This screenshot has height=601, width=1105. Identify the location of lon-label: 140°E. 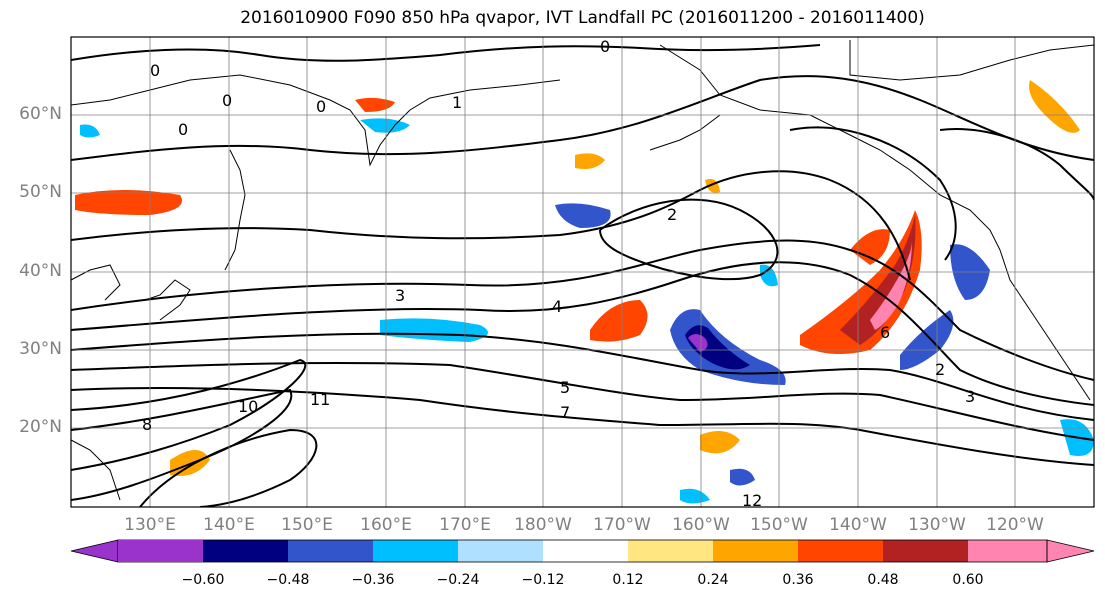
(229, 525).